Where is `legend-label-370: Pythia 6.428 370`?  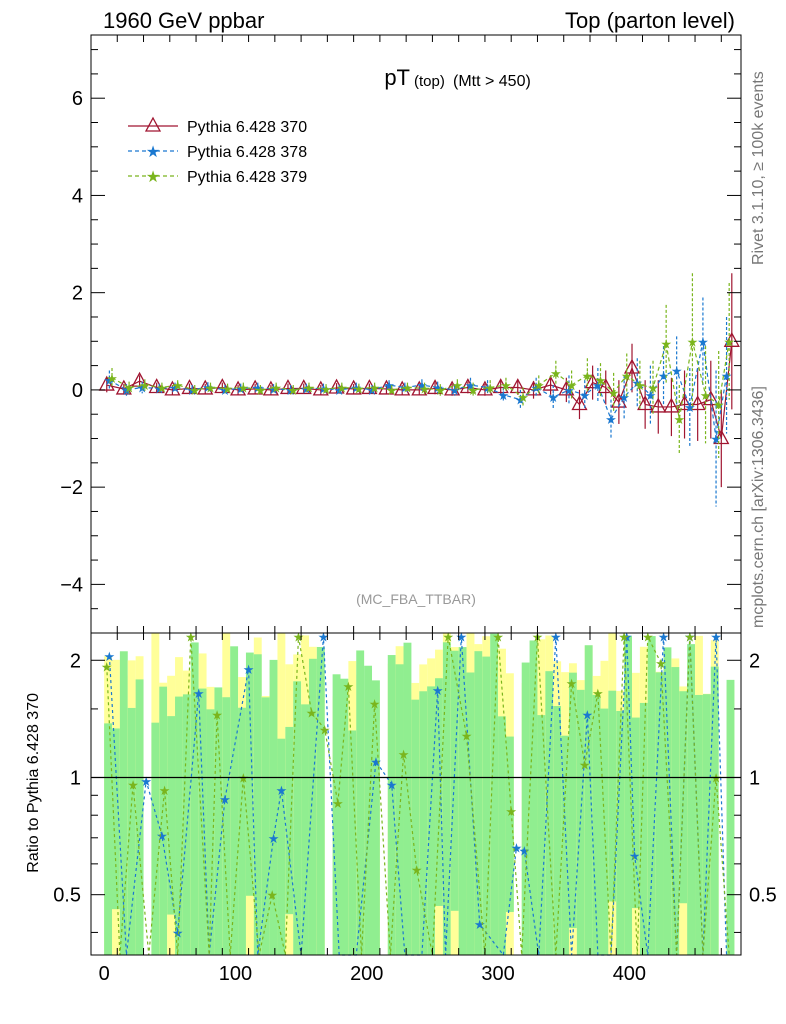 legend-label-370: Pythia 6.428 370 is located at coordinates (247, 127).